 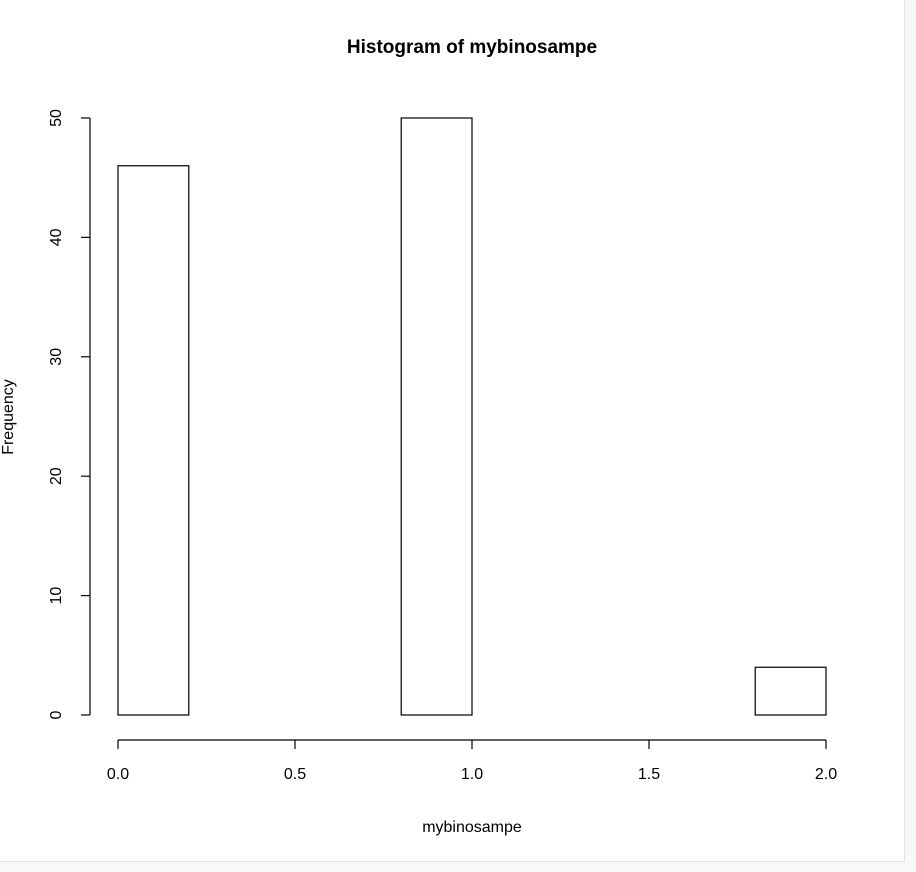 I want to click on y-tick-label-0: 0, so click(x=56, y=714).